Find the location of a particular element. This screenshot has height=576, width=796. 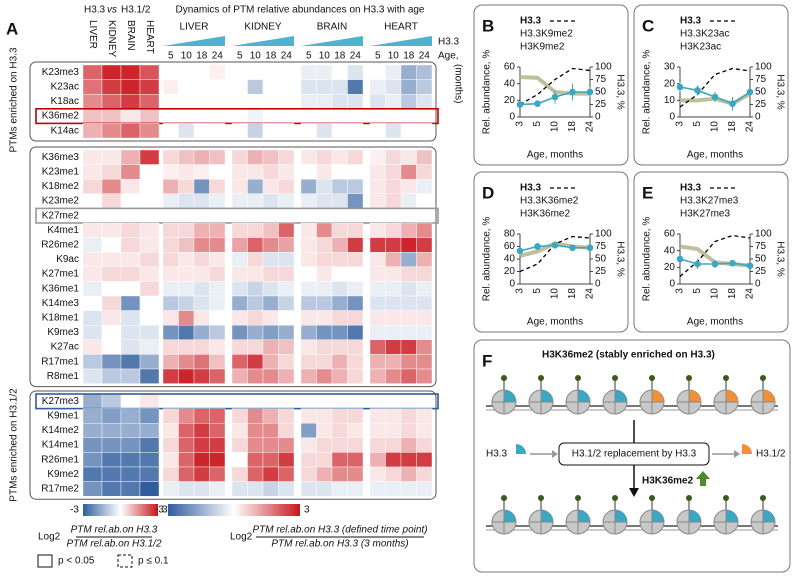

x-tick-label: 10 is located at coordinates (715, 127).